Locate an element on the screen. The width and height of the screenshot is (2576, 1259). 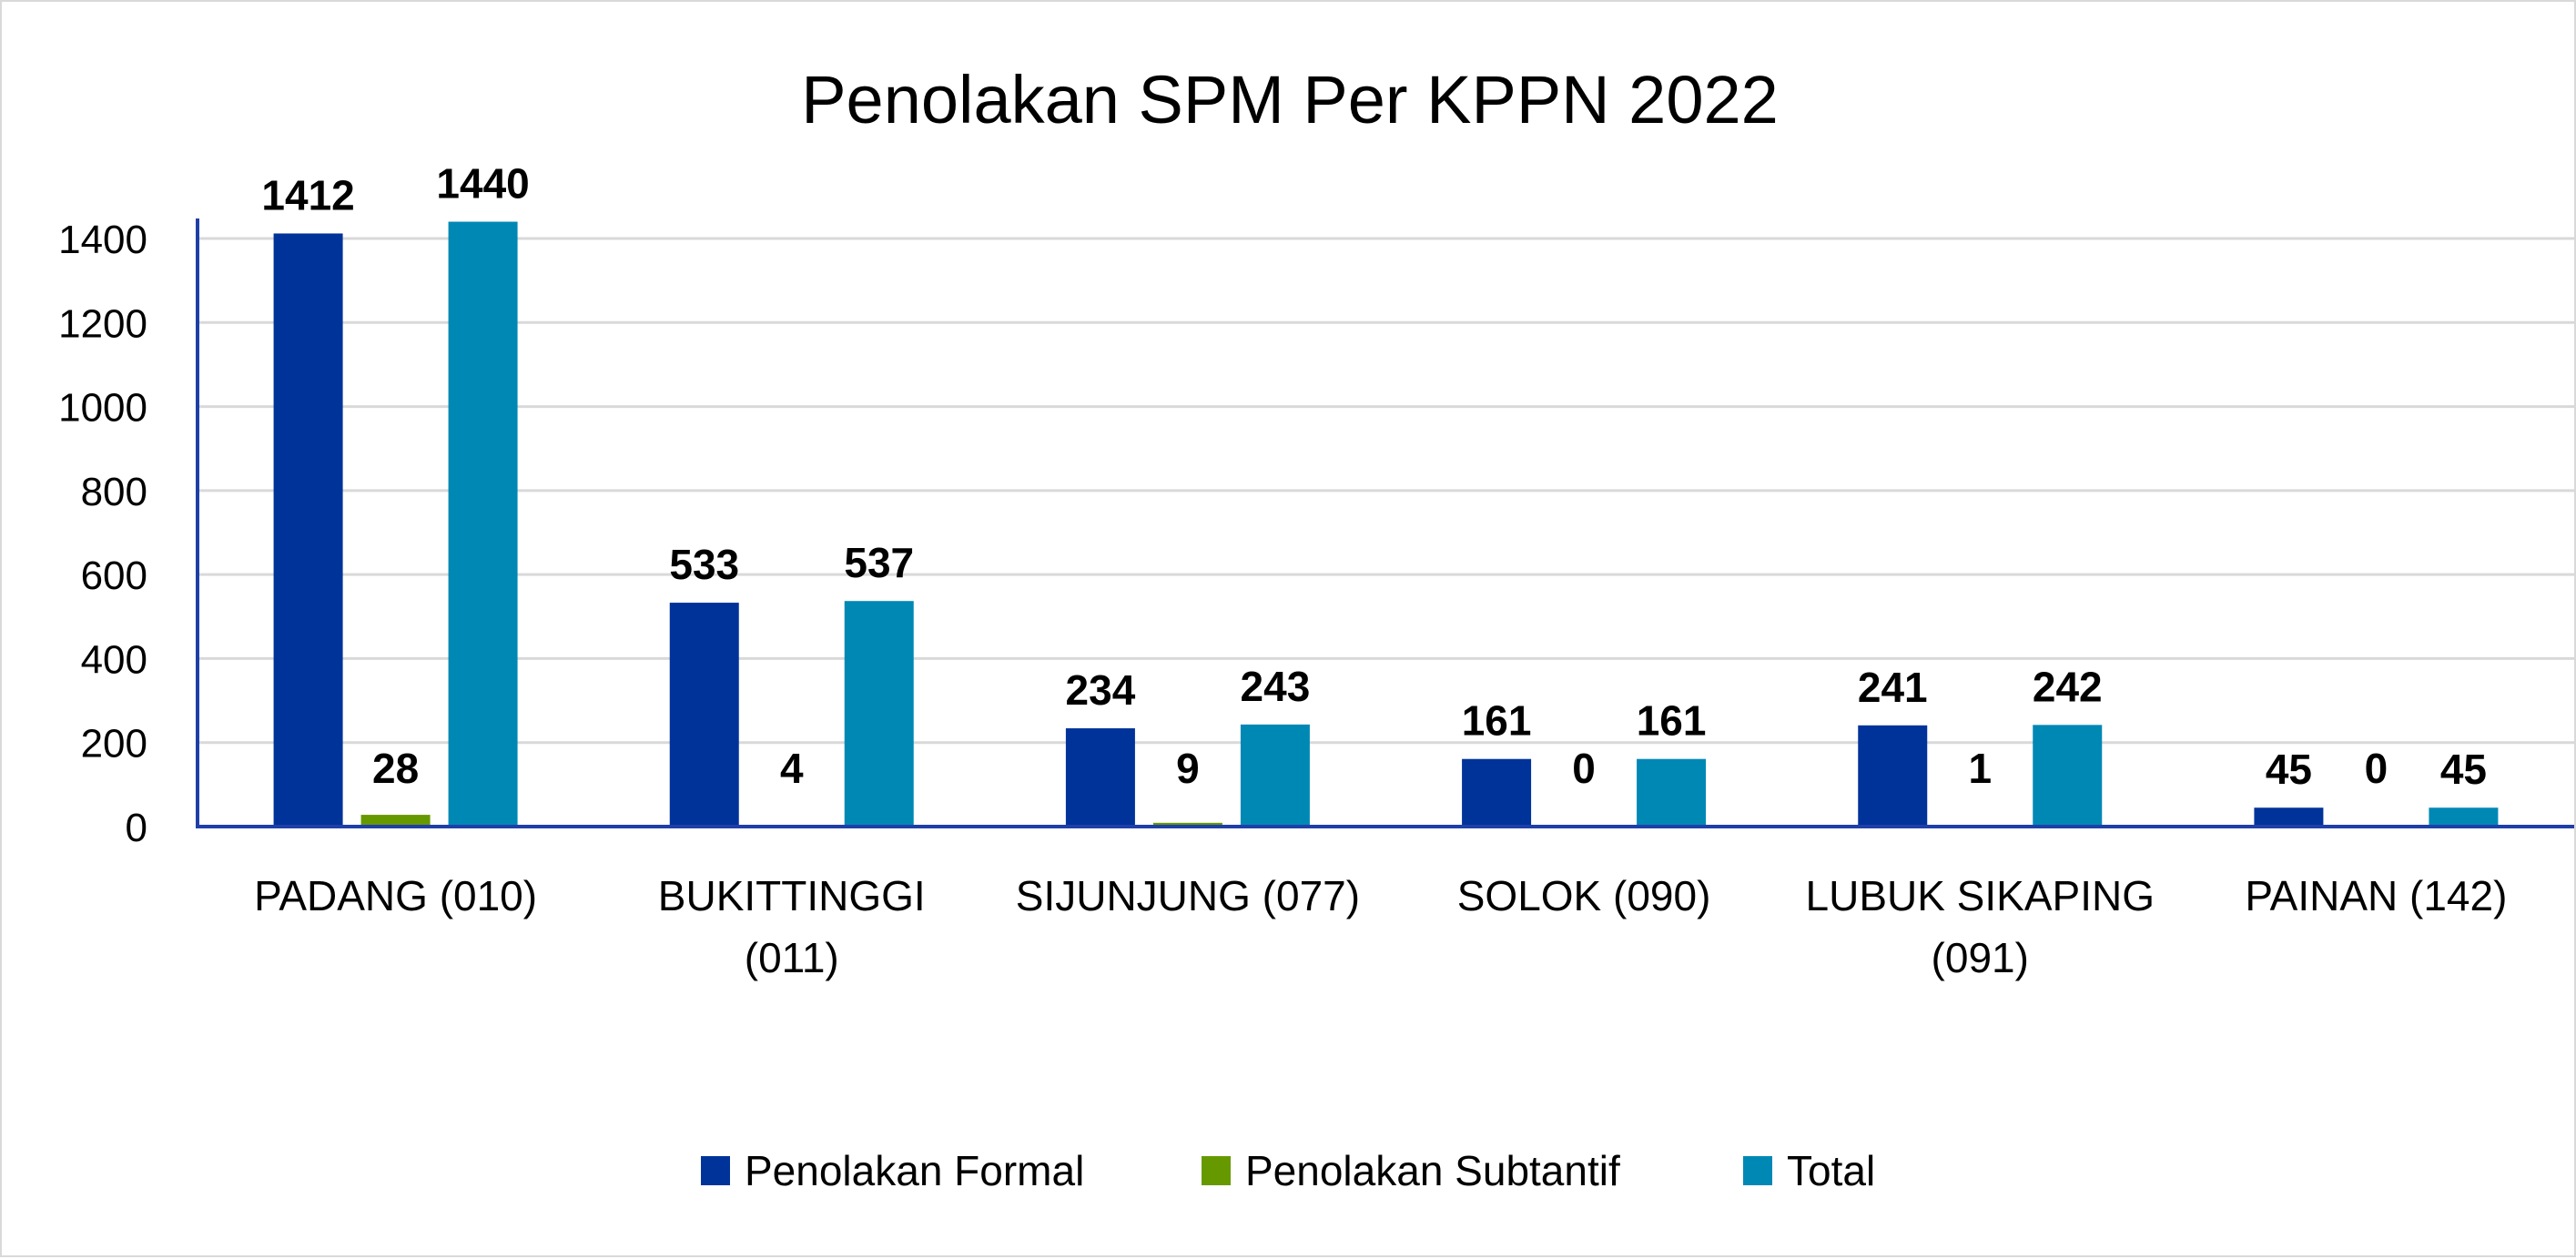
y-tick-label: 200 is located at coordinates (114, 744).